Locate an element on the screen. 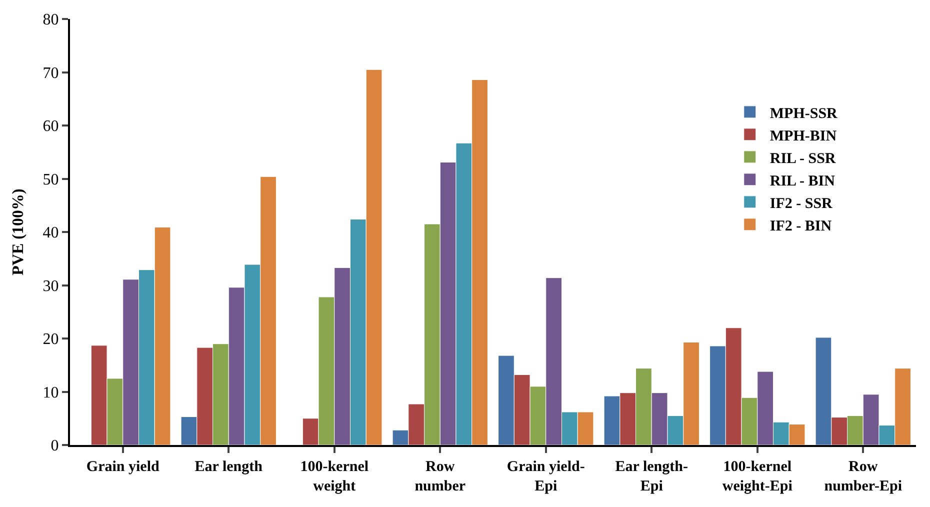 The height and width of the screenshot is (507, 930). legend-label: IF2 - BIN is located at coordinates (801, 226).